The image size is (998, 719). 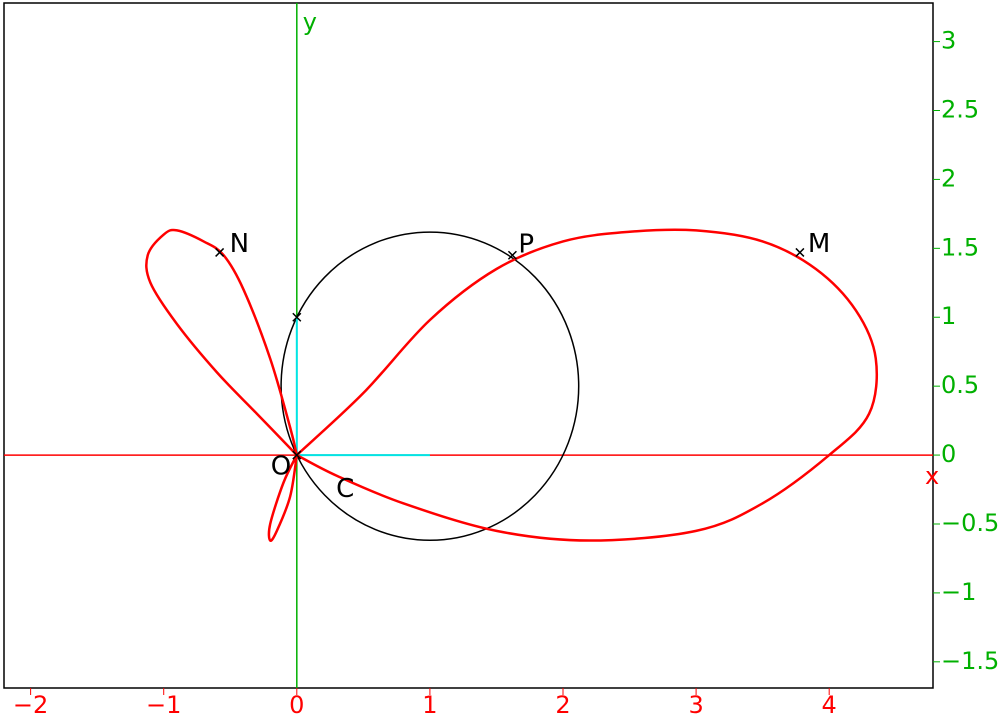 I want to click on point-label: O, so click(x=281, y=467).